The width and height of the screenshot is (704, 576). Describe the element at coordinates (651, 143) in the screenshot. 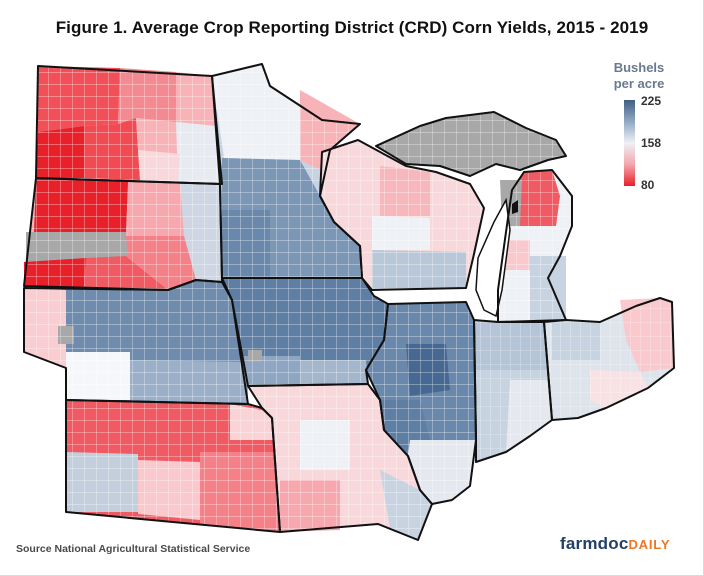

I see `legend-mid-label: 158` at that location.